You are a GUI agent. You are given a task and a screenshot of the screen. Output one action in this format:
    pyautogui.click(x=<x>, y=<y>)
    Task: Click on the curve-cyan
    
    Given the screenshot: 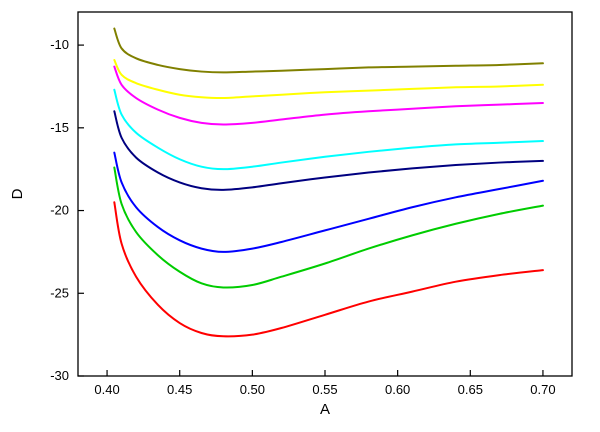 What is the action you would take?
    pyautogui.click(x=328, y=129)
    